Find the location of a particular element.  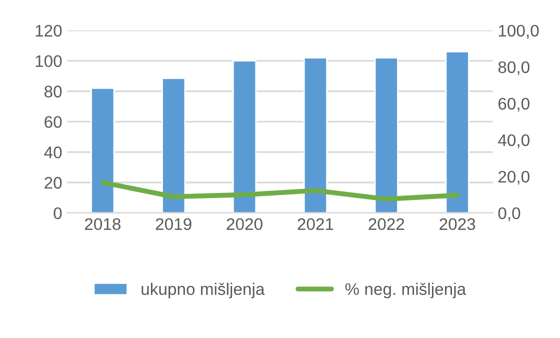

y-tick-label: 20 is located at coordinates (53, 182).